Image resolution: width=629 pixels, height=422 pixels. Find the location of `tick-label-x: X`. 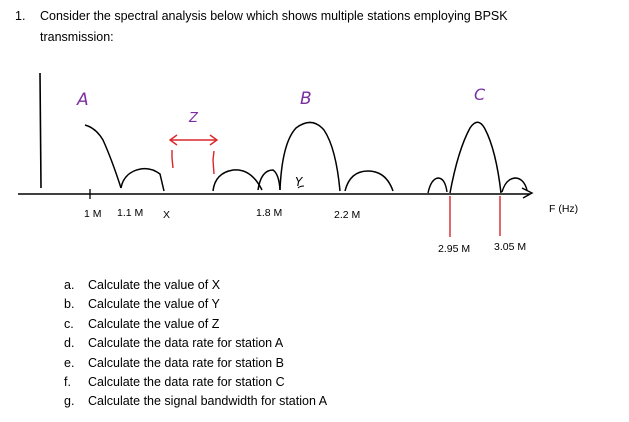

tick-label-x: X is located at coordinates (166, 215).